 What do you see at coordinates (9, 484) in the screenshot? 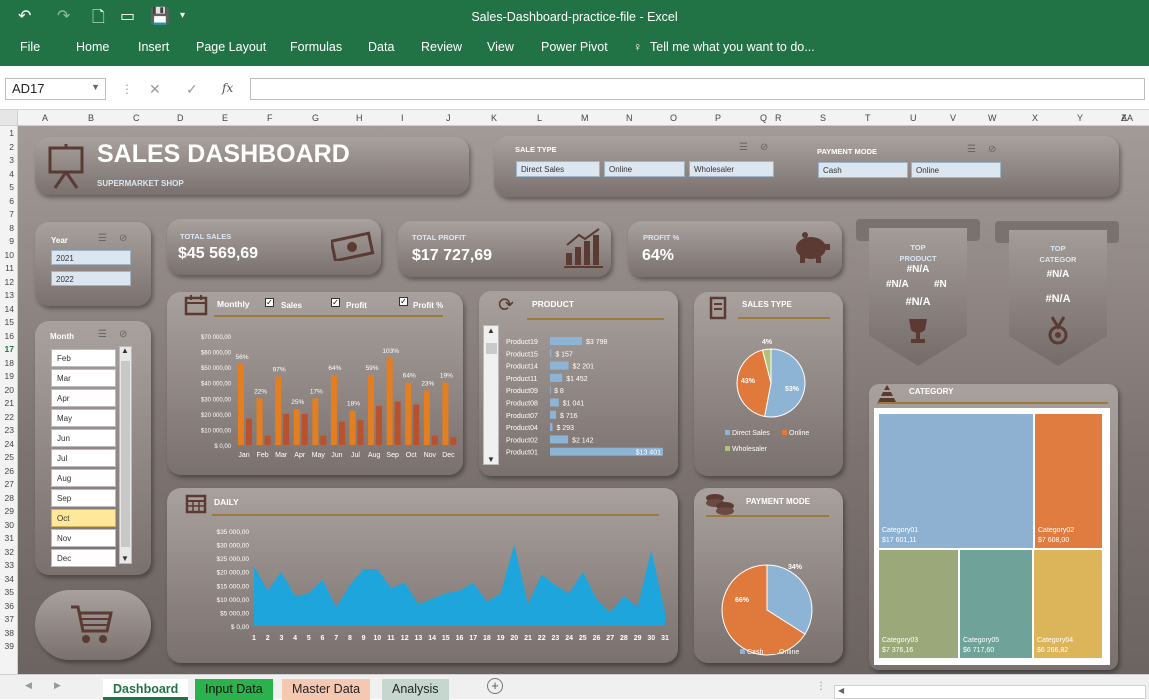
I see `row-header: 27` at bounding box center [9, 484].